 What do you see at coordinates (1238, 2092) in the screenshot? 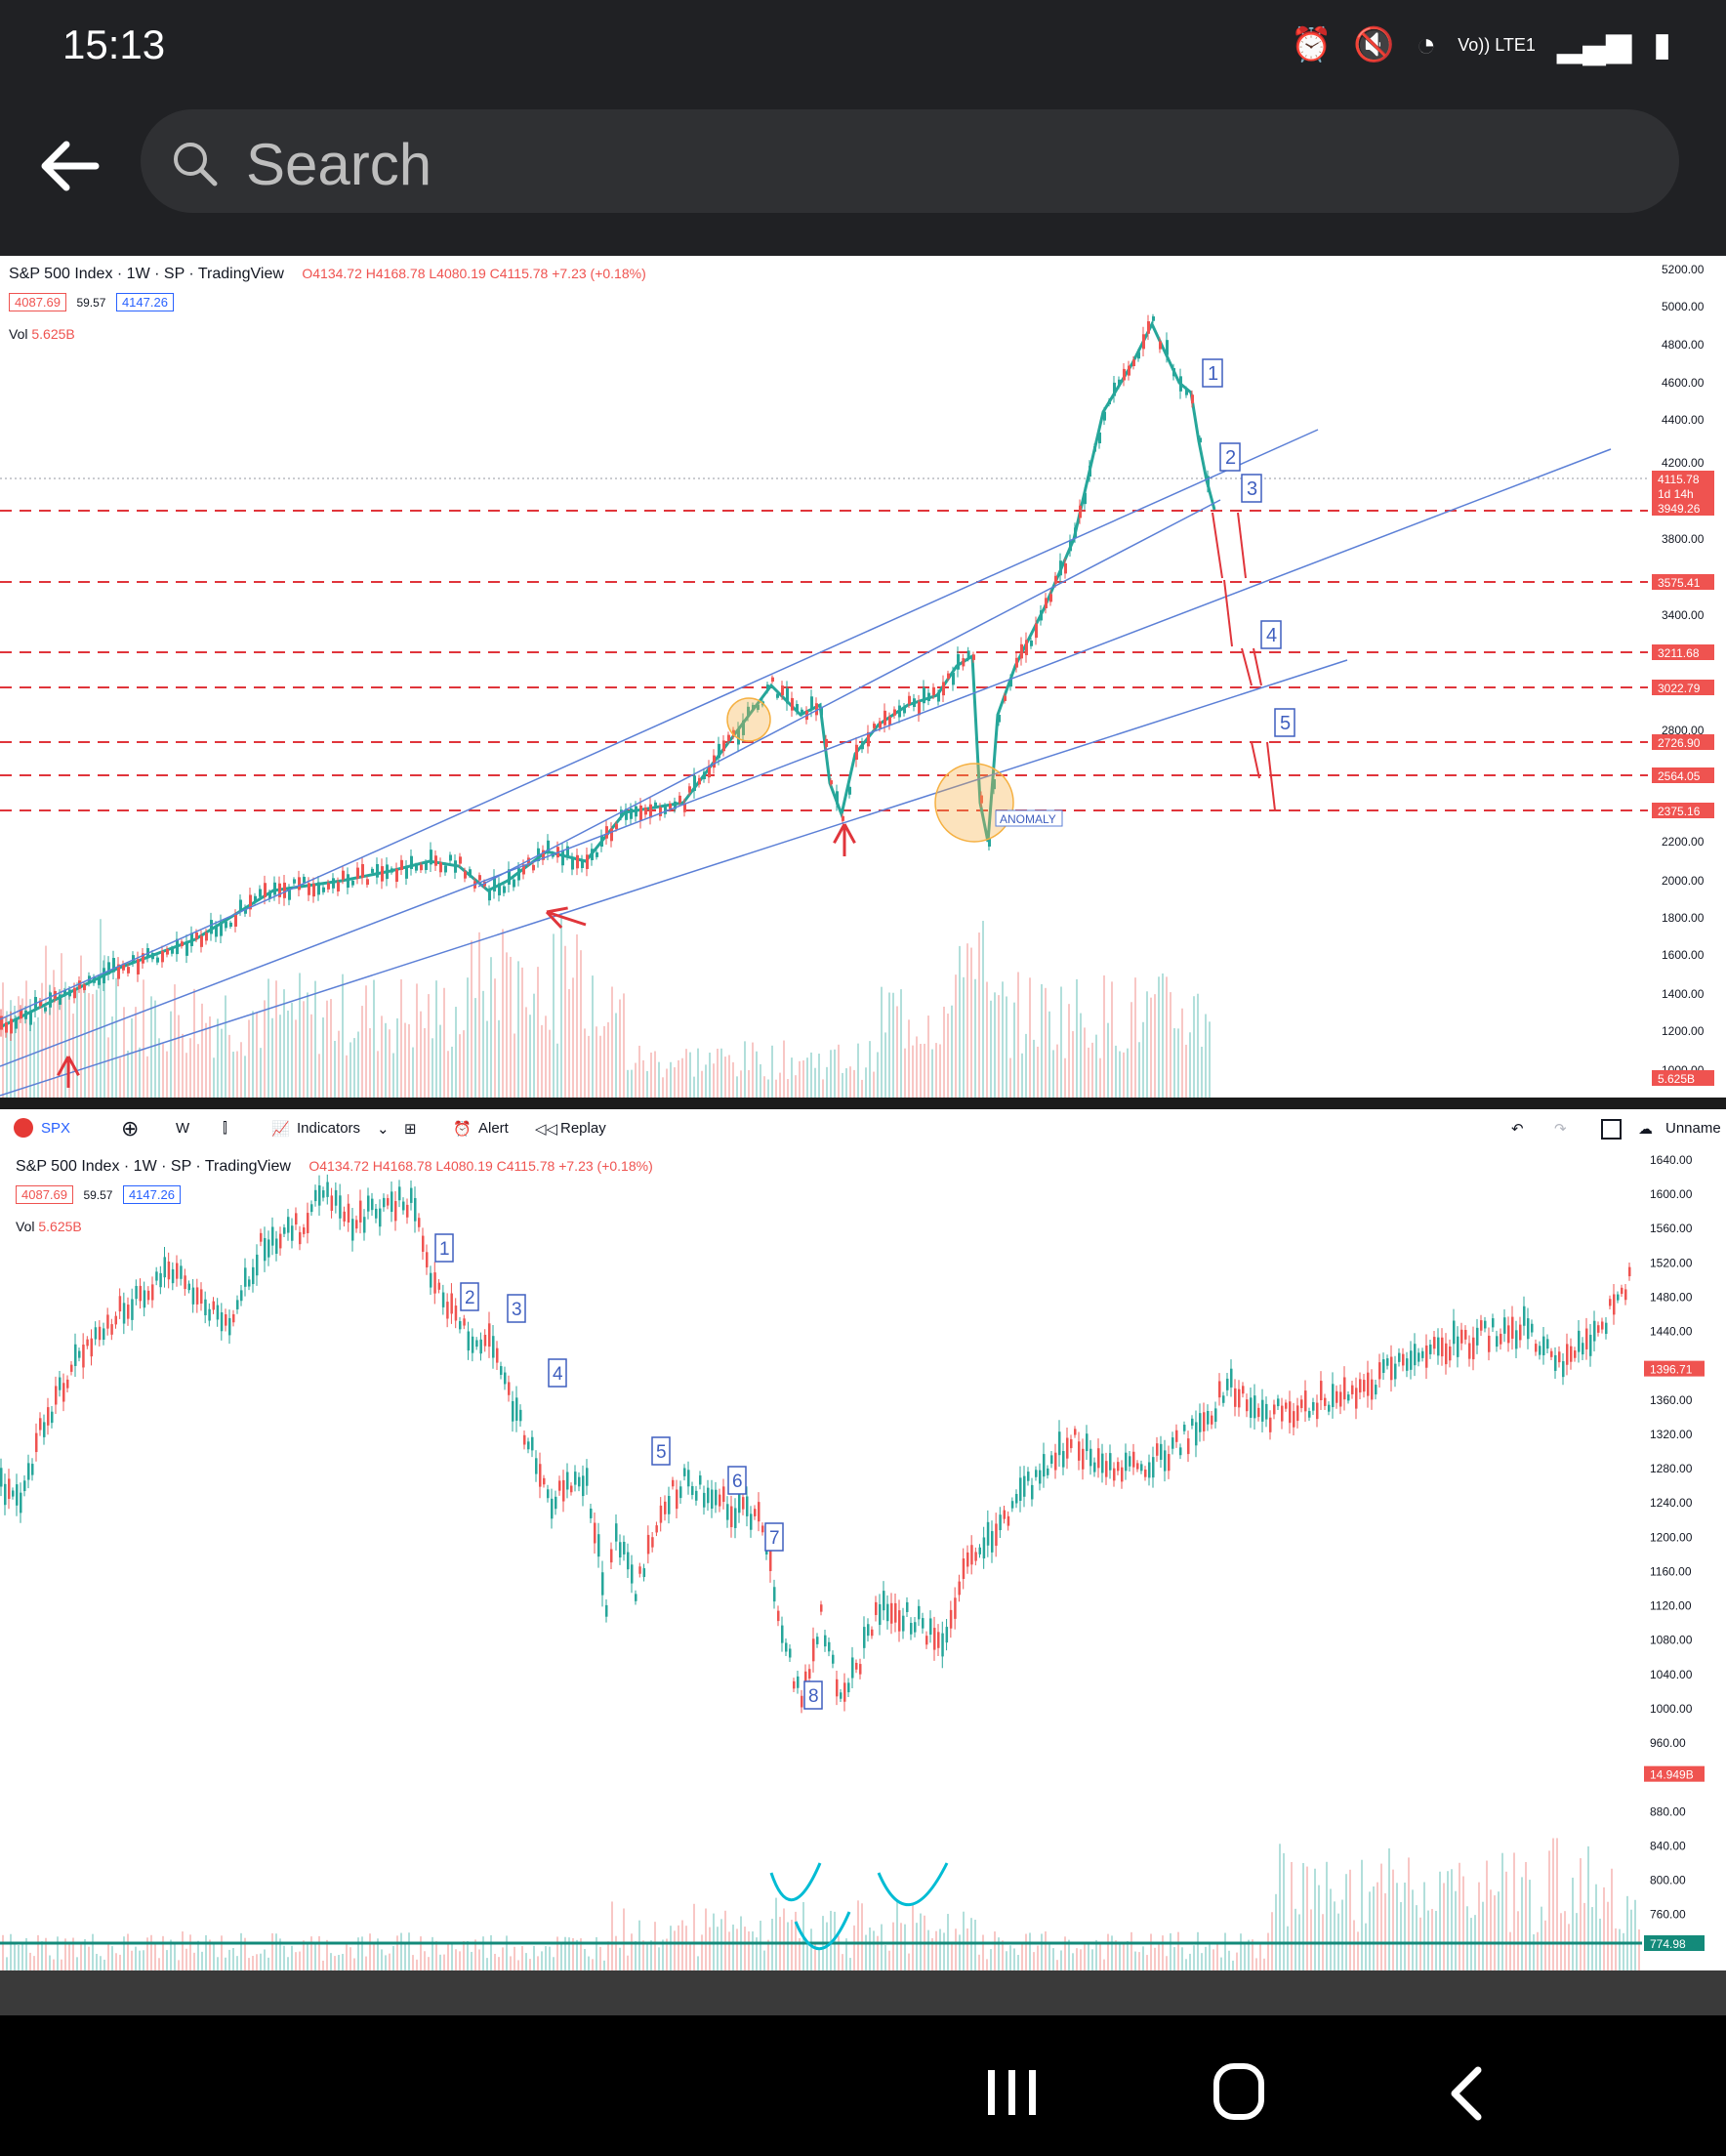
I see `home-icon` at bounding box center [1238, 2092].